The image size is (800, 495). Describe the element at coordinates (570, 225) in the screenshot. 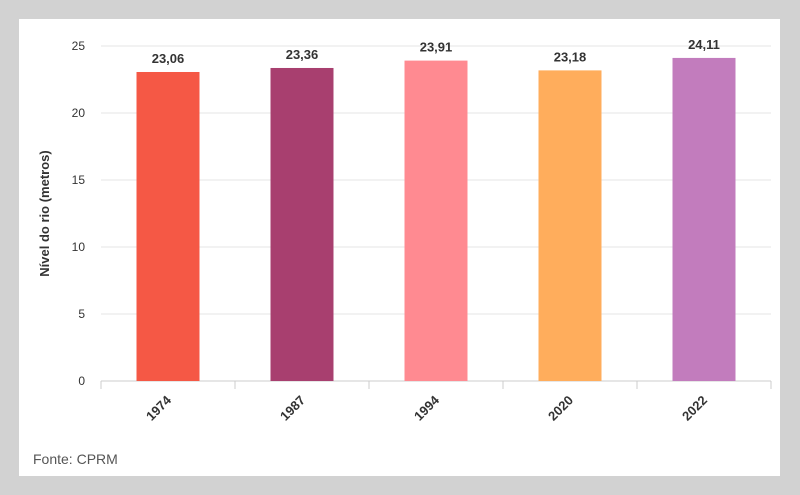

I see `bar-2020` at that location.